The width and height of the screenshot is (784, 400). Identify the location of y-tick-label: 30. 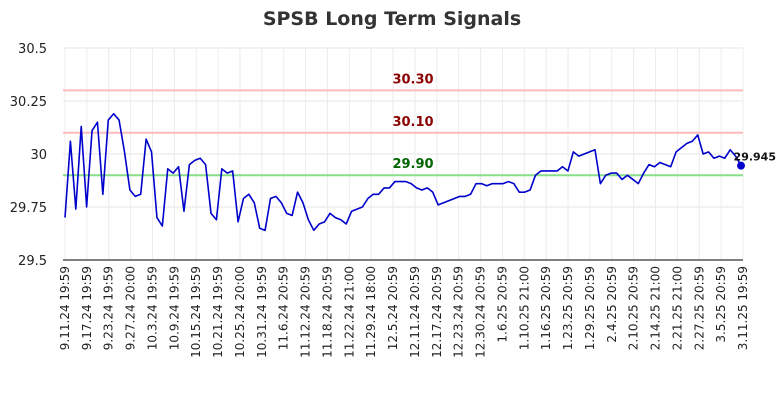
(38, 155).